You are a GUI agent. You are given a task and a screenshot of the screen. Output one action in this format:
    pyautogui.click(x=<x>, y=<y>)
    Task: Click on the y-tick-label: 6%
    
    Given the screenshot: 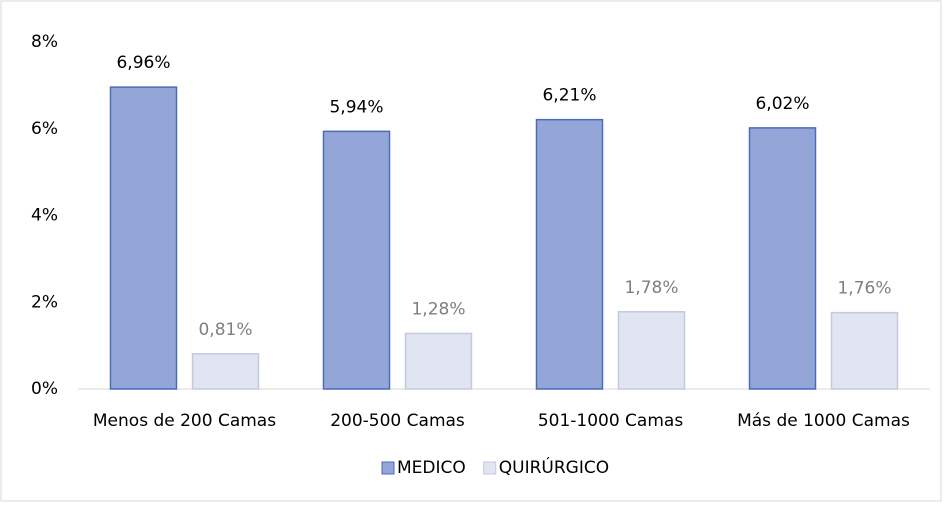 What is the action you would take?
    pyautogui.click(x=44, y=129)
    